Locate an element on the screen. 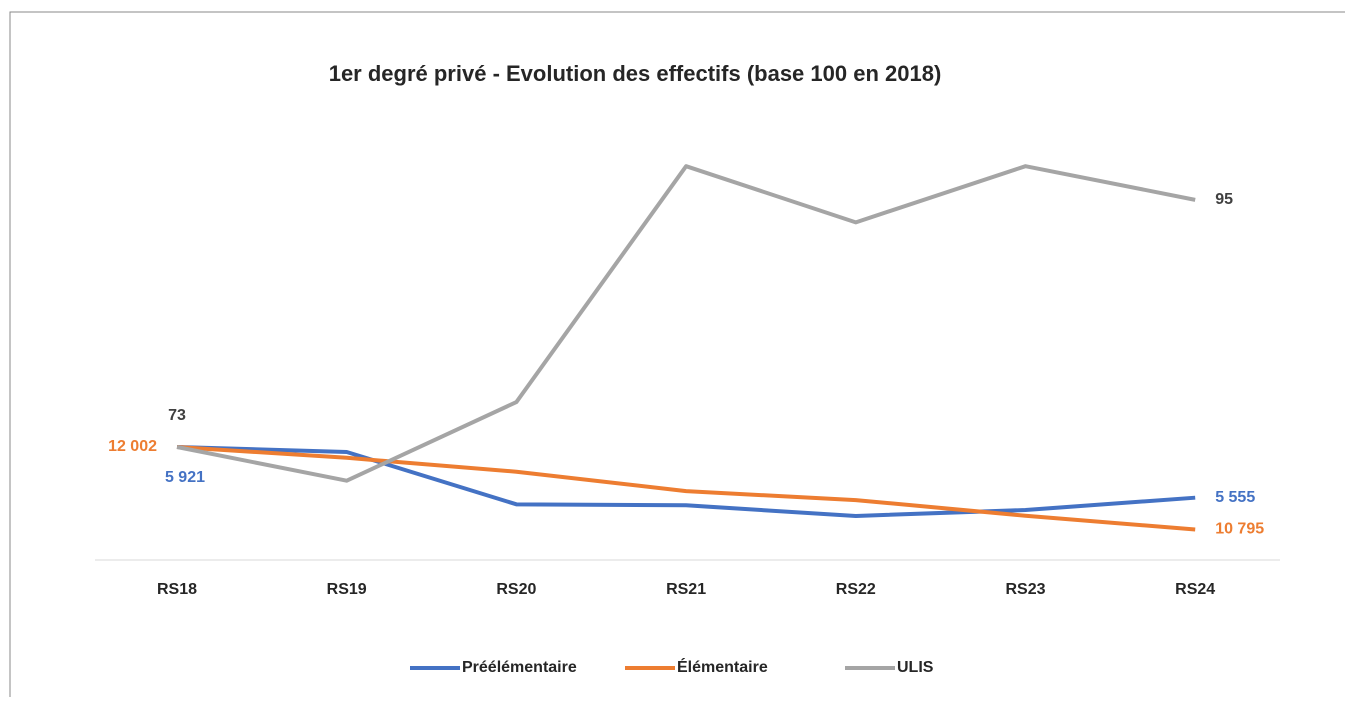 The height and width of the screenshot is (702, 1345). x-tick-label: RS19 is located at coordinates (347, 589).